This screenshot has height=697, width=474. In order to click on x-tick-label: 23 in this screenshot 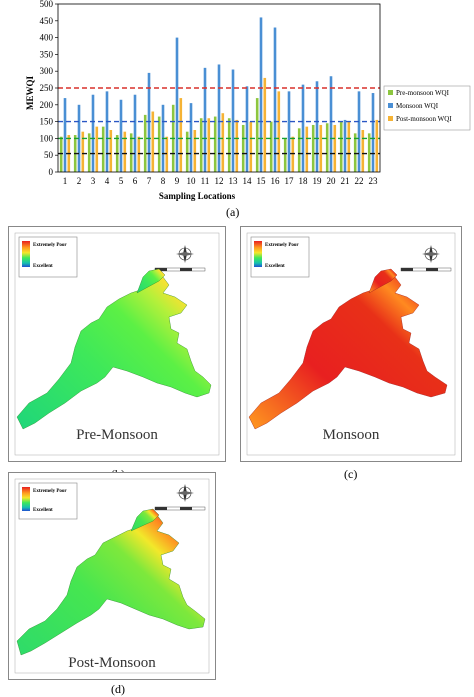, I will do `click(374, 181)`.